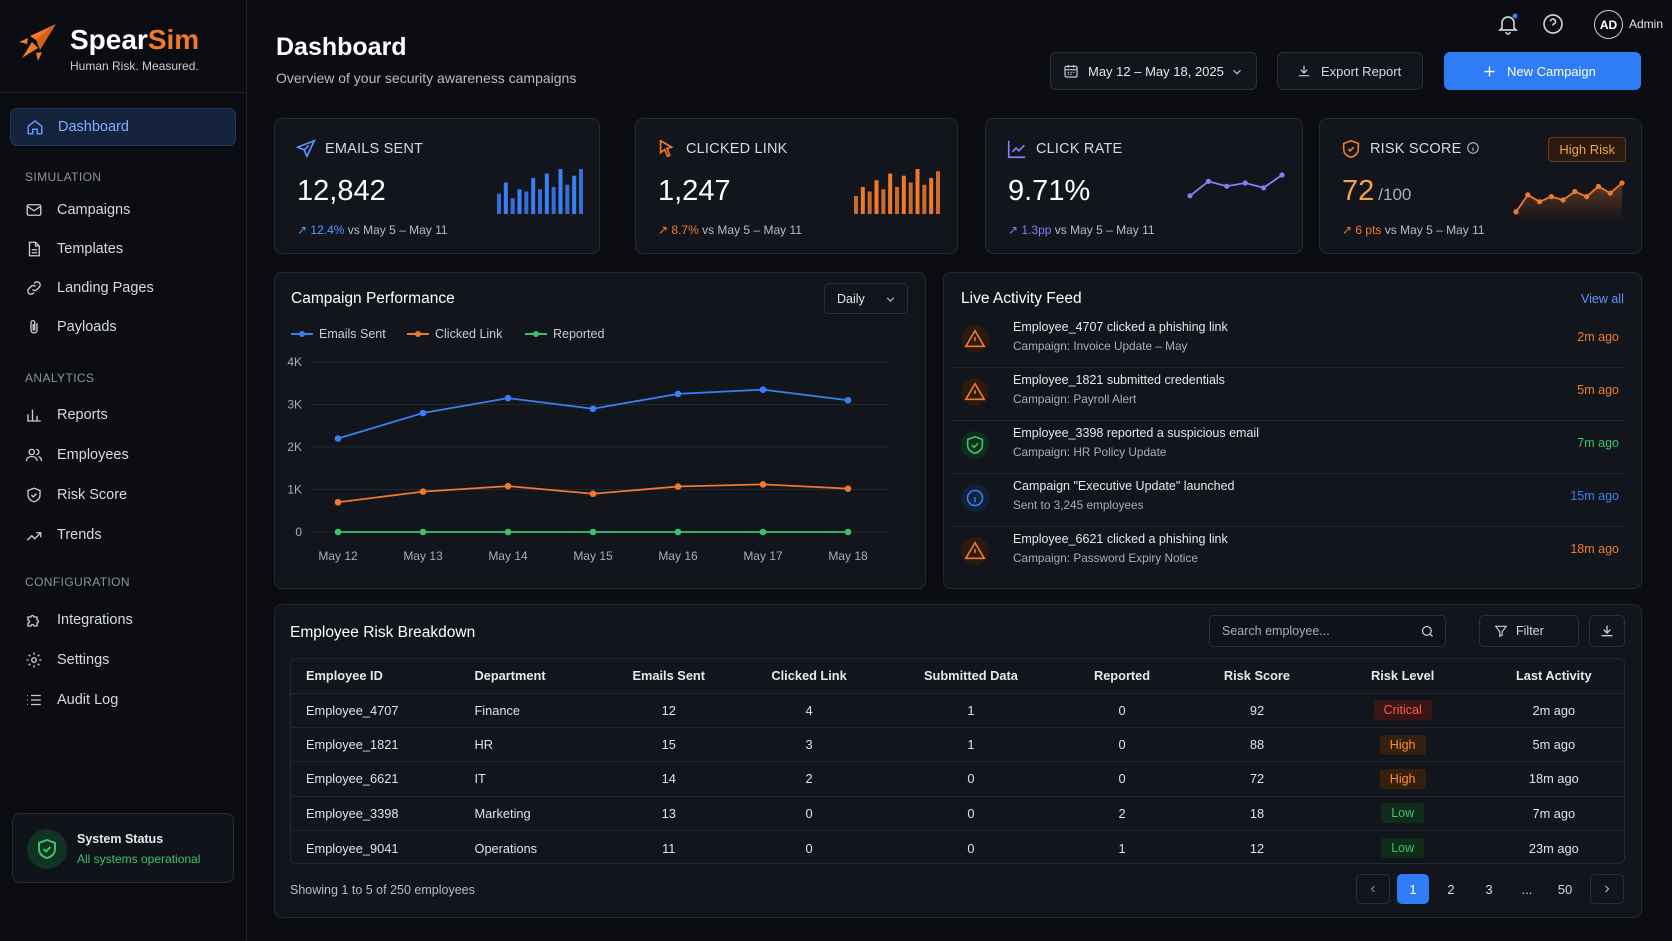  Describe the element at coordinates (1021, 298) in the screenshot. I see `live-activity-feed-title: Live Activity Feed` at that location.